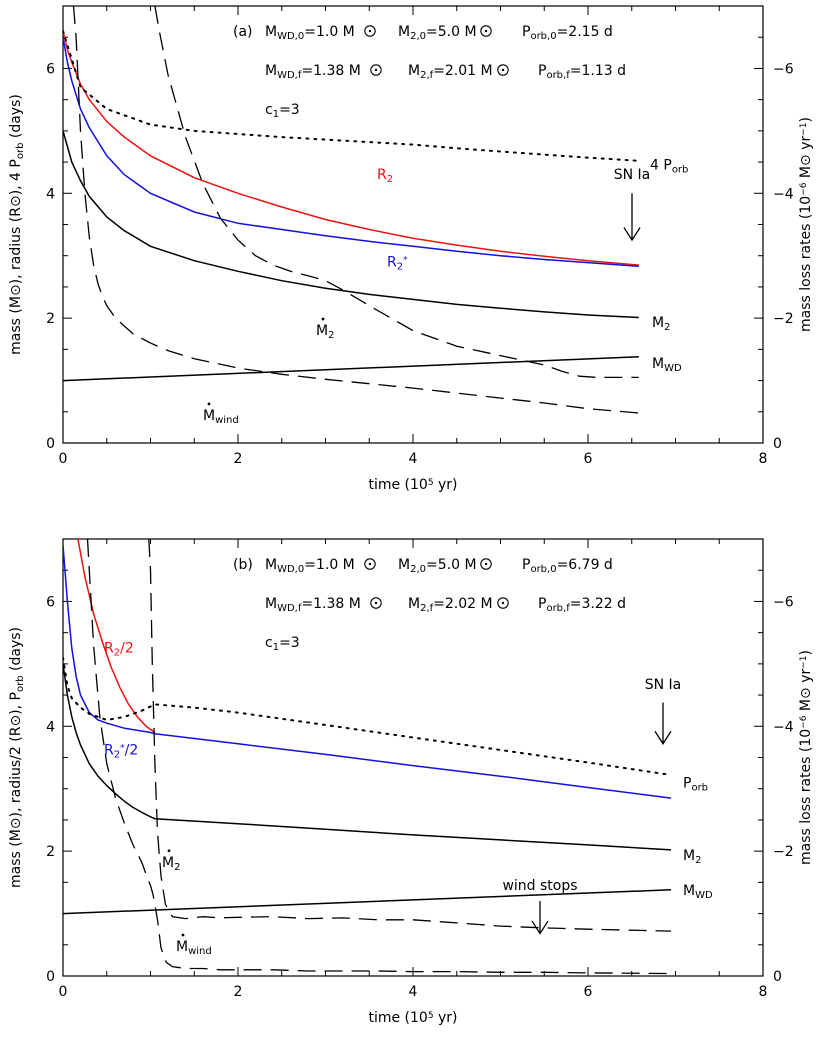 The width and height of the screenshot is (830, 1038). I want to click on param-porb0: Porb,0=6.79 d, so click(567, 566).